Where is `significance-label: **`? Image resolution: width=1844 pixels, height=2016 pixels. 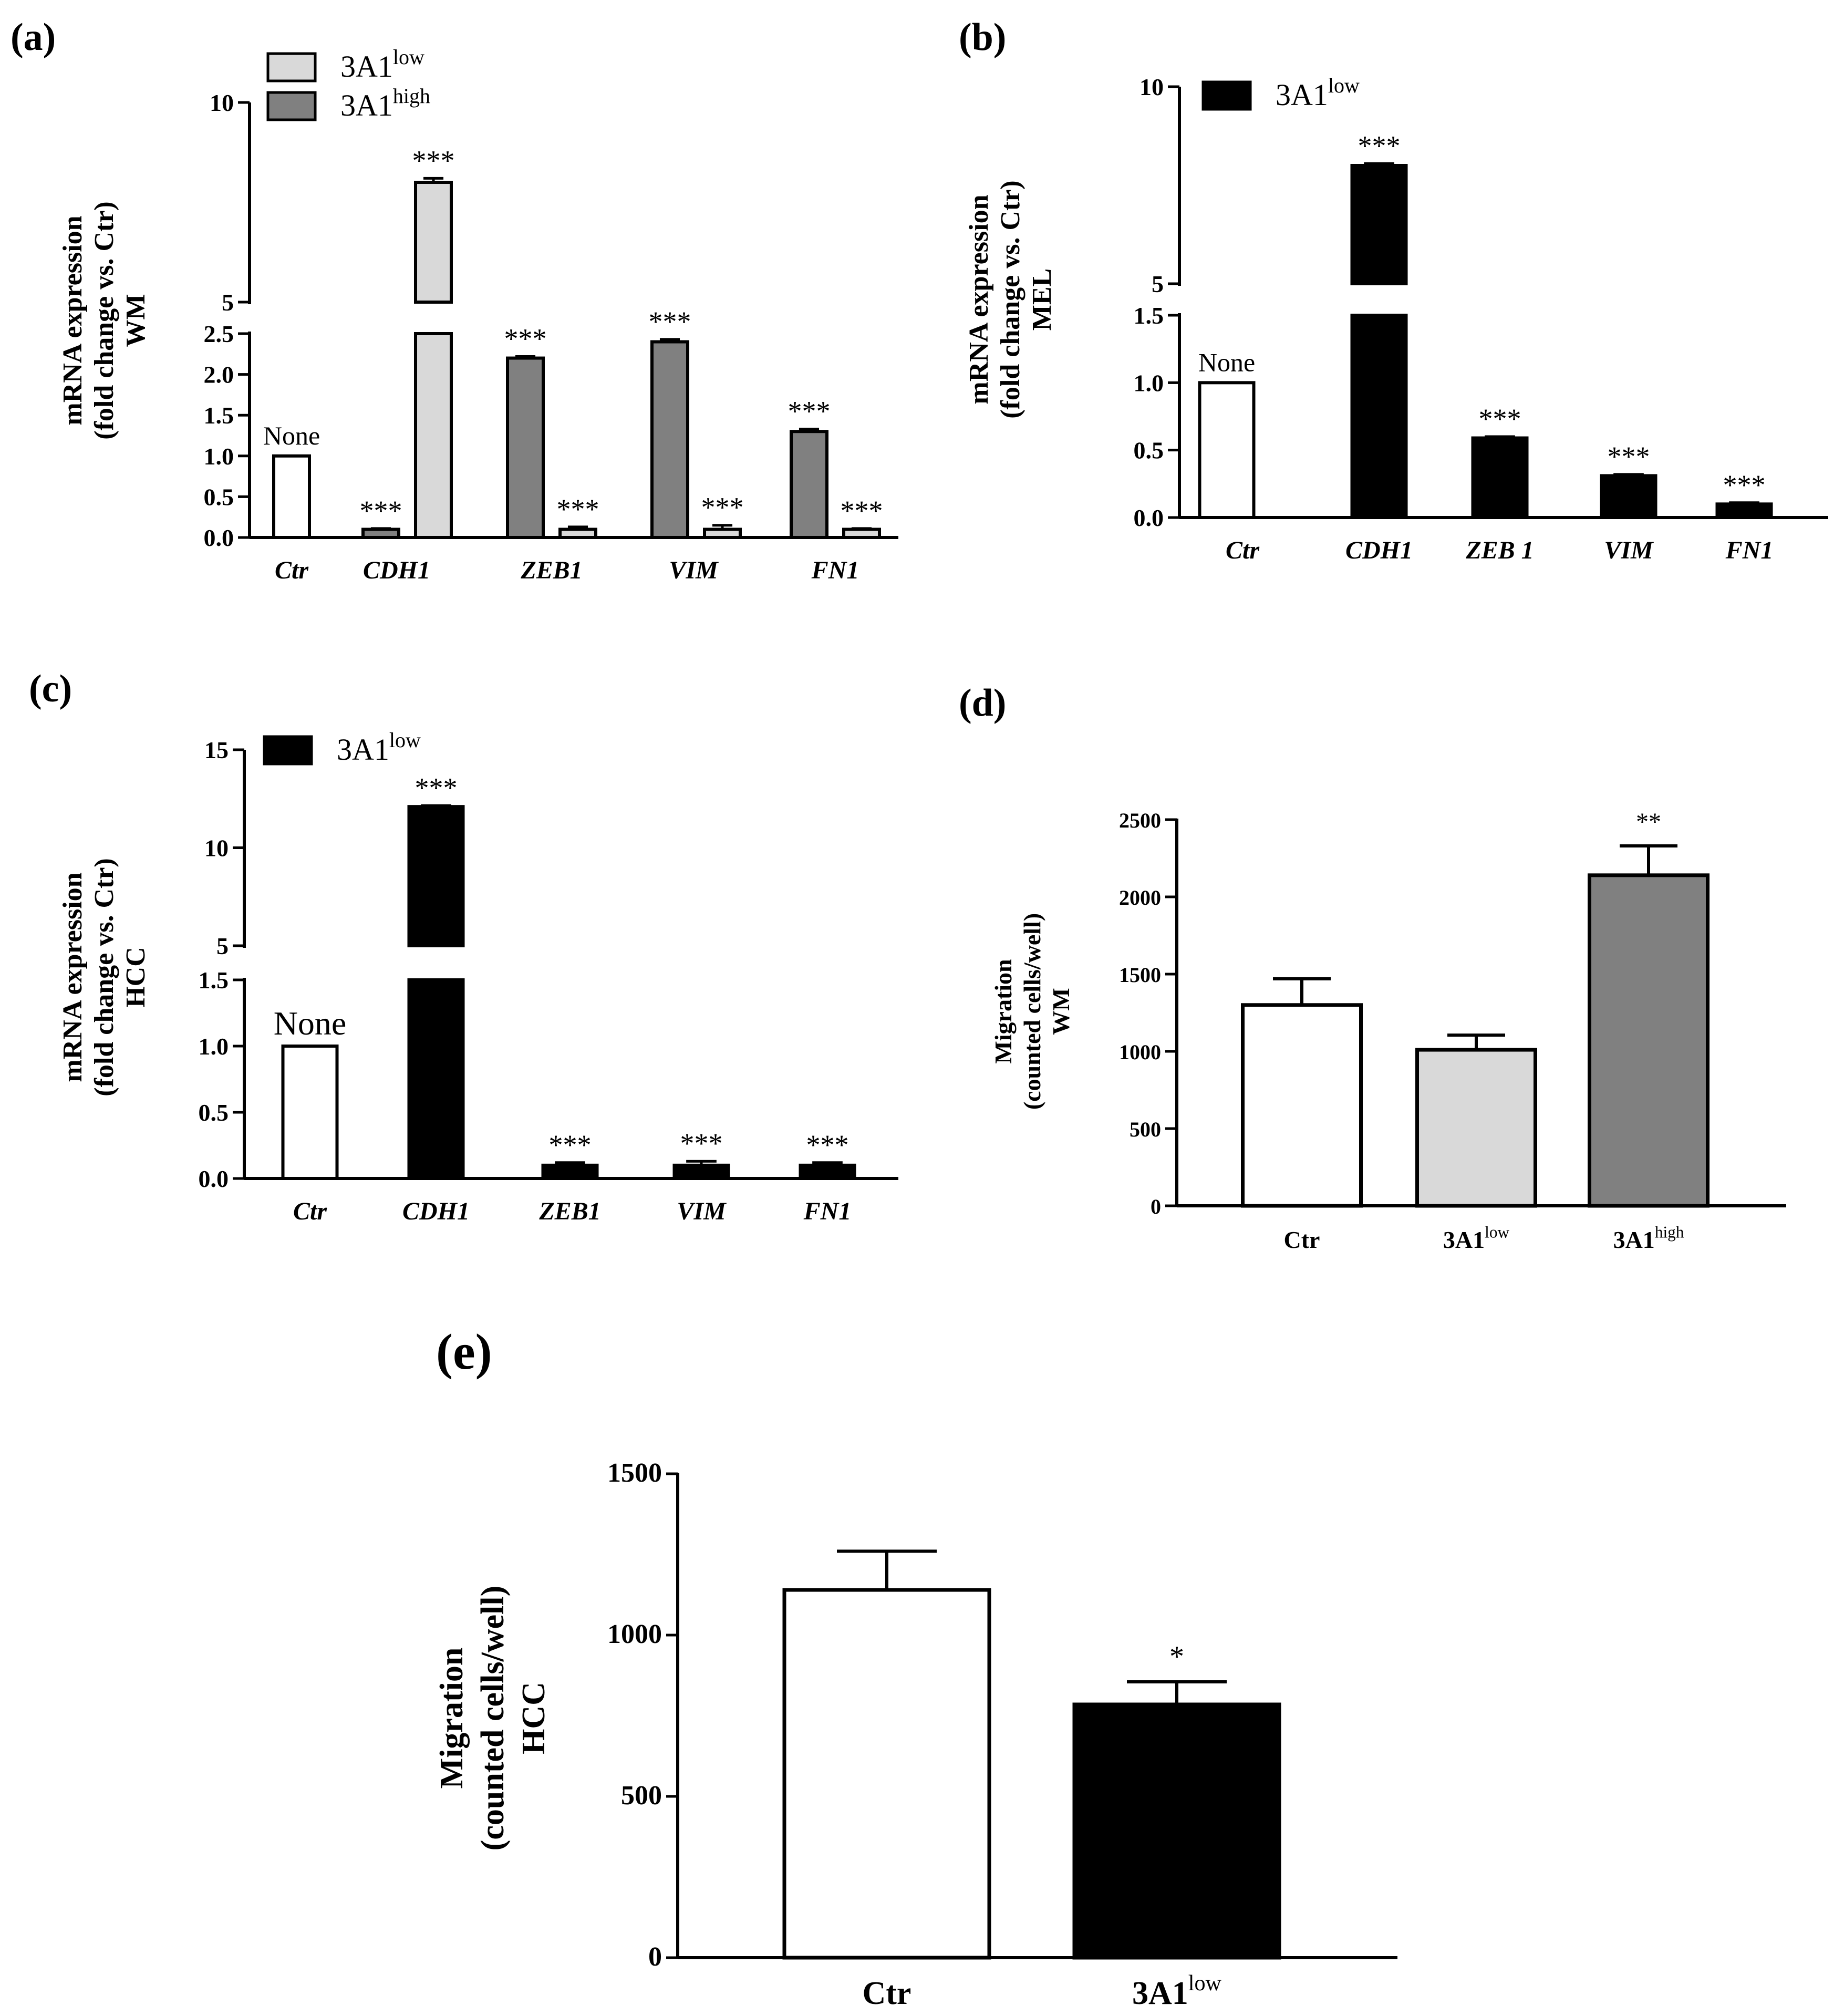
significance-label: ** is located at coordinates (1648, 822).